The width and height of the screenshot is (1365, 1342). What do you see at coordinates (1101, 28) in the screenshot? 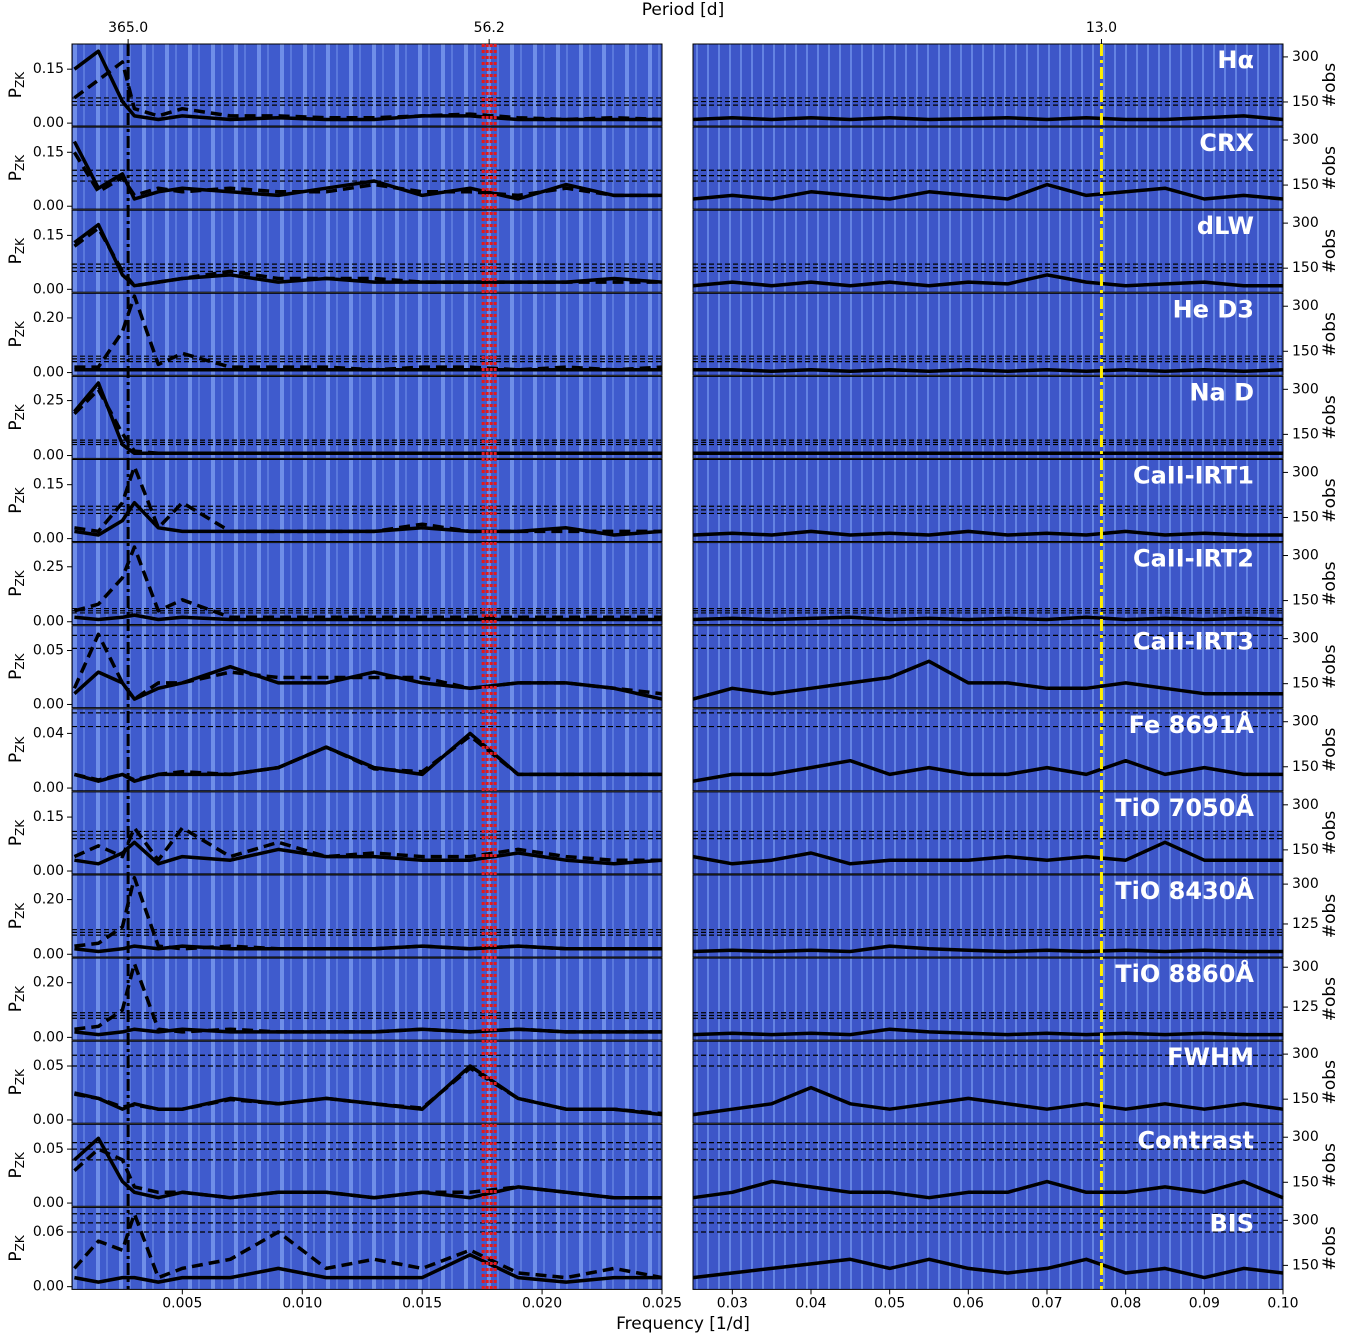
I see `top-tick-label: 13.0` at bounding box center [1101, 28].